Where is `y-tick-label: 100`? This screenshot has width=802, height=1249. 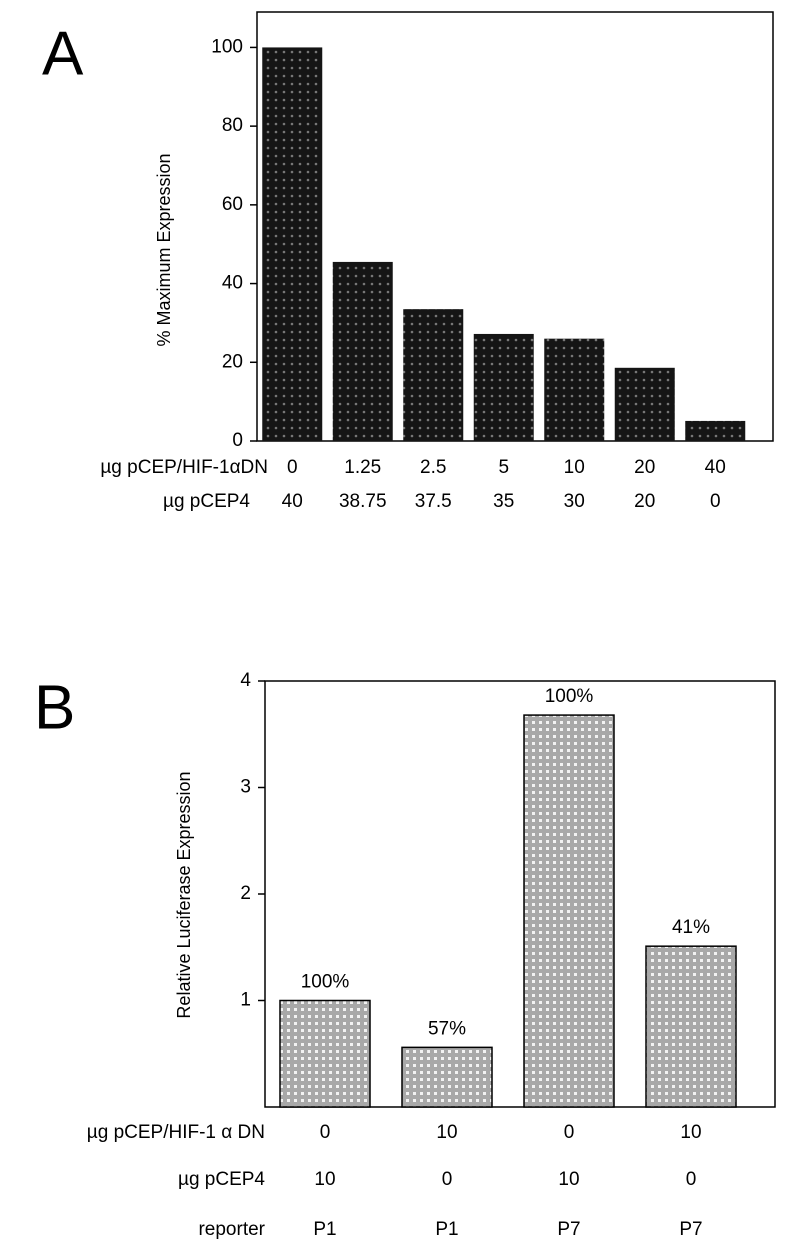 y-tick-label: 100 is located at coordinates (227, 46).